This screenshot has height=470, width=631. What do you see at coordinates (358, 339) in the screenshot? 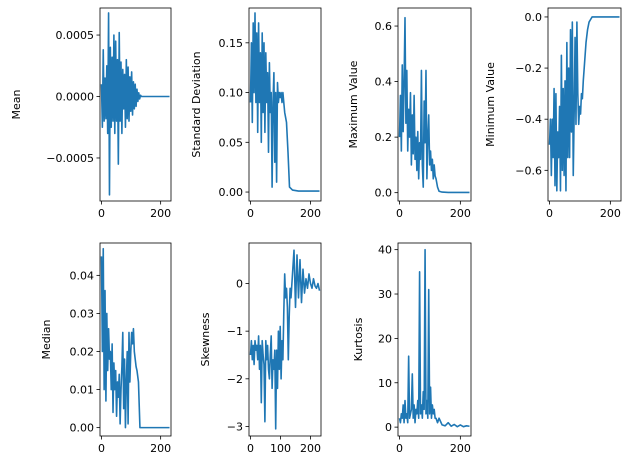
I see `y-axis-label: Kurtosis` at bounding box center [358, 339].